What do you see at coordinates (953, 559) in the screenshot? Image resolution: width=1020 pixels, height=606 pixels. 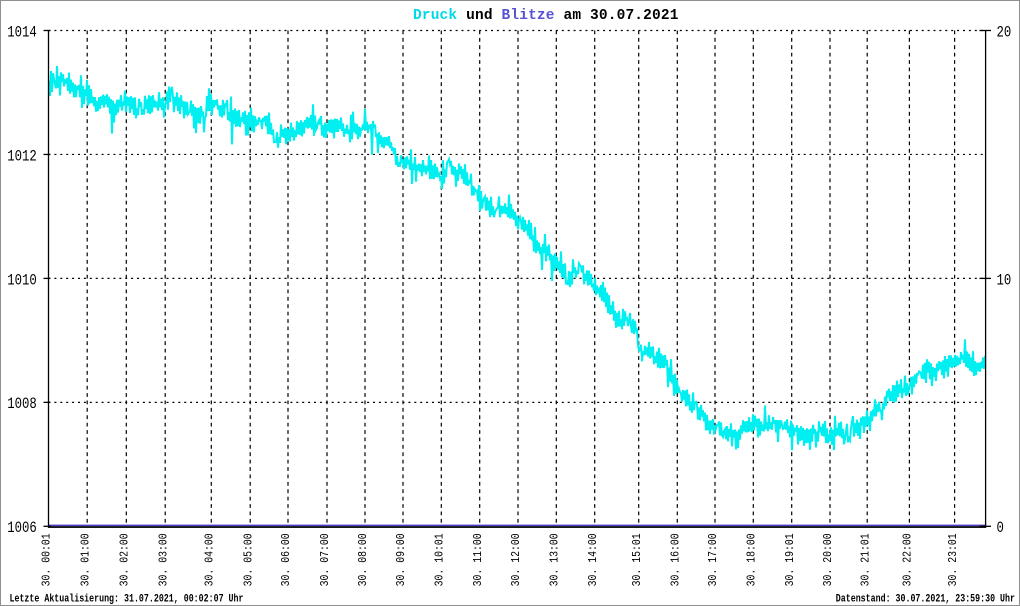 I see `svg-text: 30. 23:01` at bounding box center [953, 559].